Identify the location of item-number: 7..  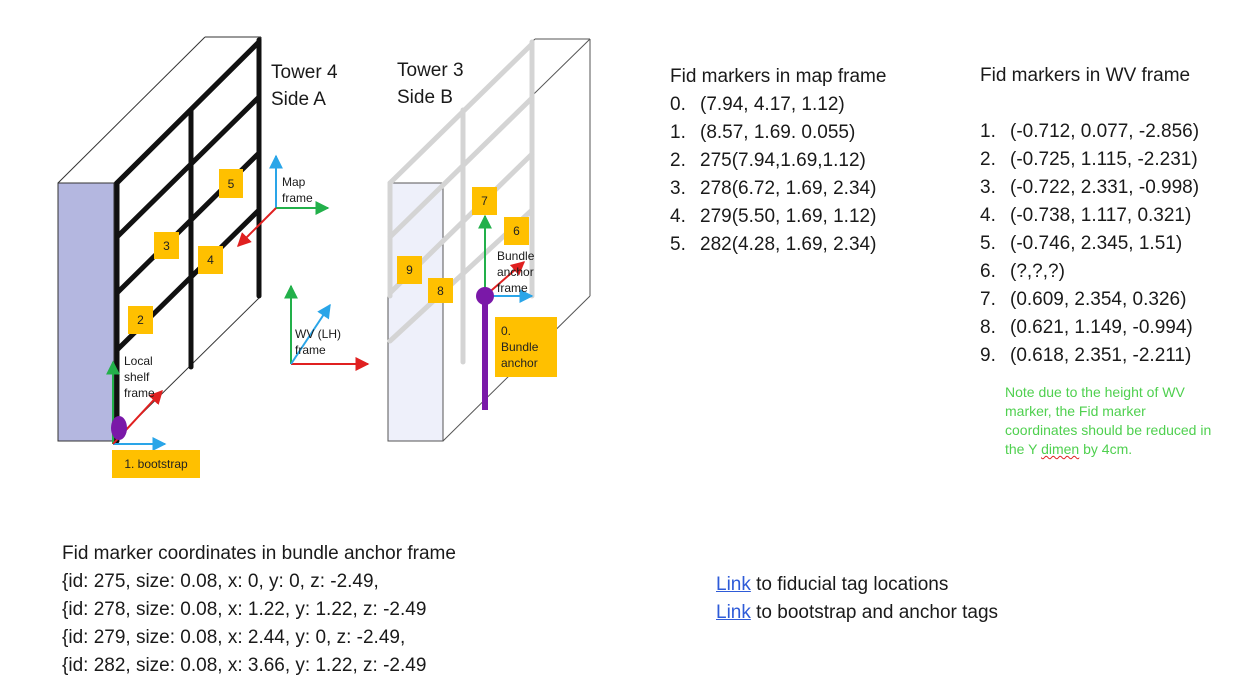
(988, 299).